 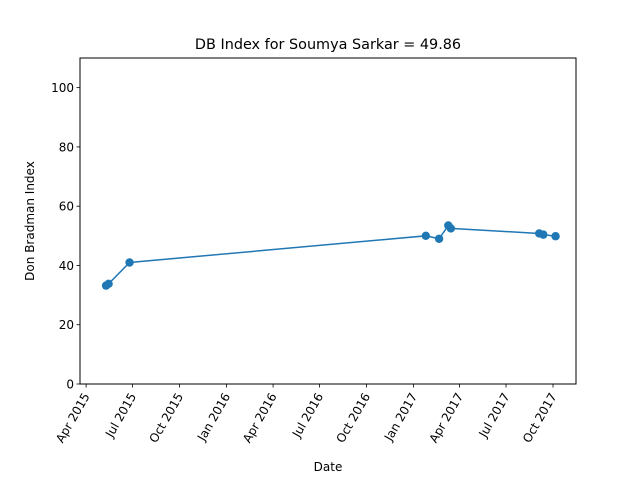 What do you see at coordinates (65, 236) in the screenshot?
I see `y-axis: 0 20 40 60 80 100` at bounding box center [65, 236].